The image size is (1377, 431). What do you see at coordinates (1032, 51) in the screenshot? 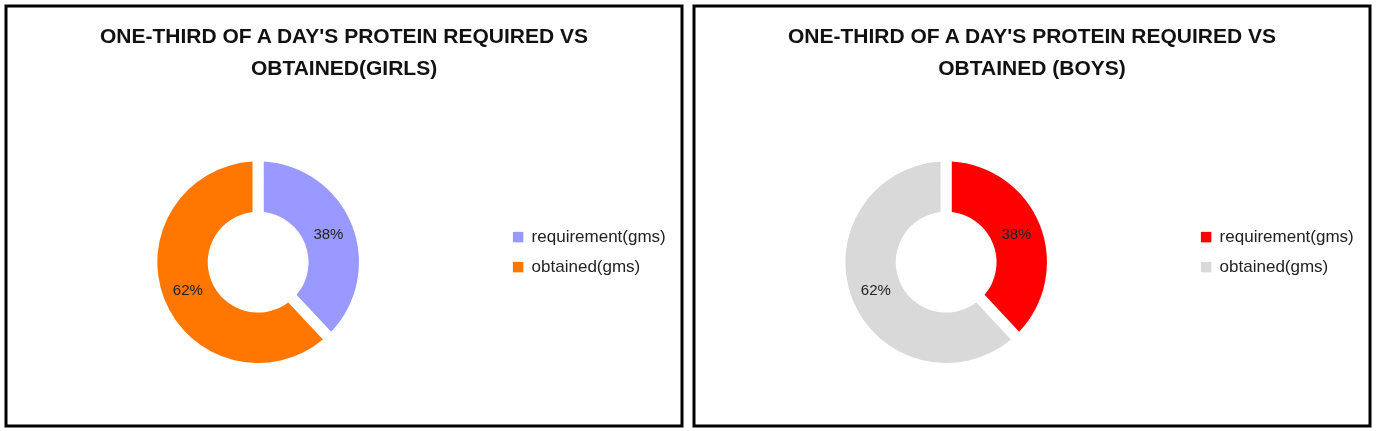
I see `chart-title: ONE-THIRD OF A DAY'S PROTEIN REQUIRED VS OBTAINED (BOYS)` at bounding box center [1032, 51].